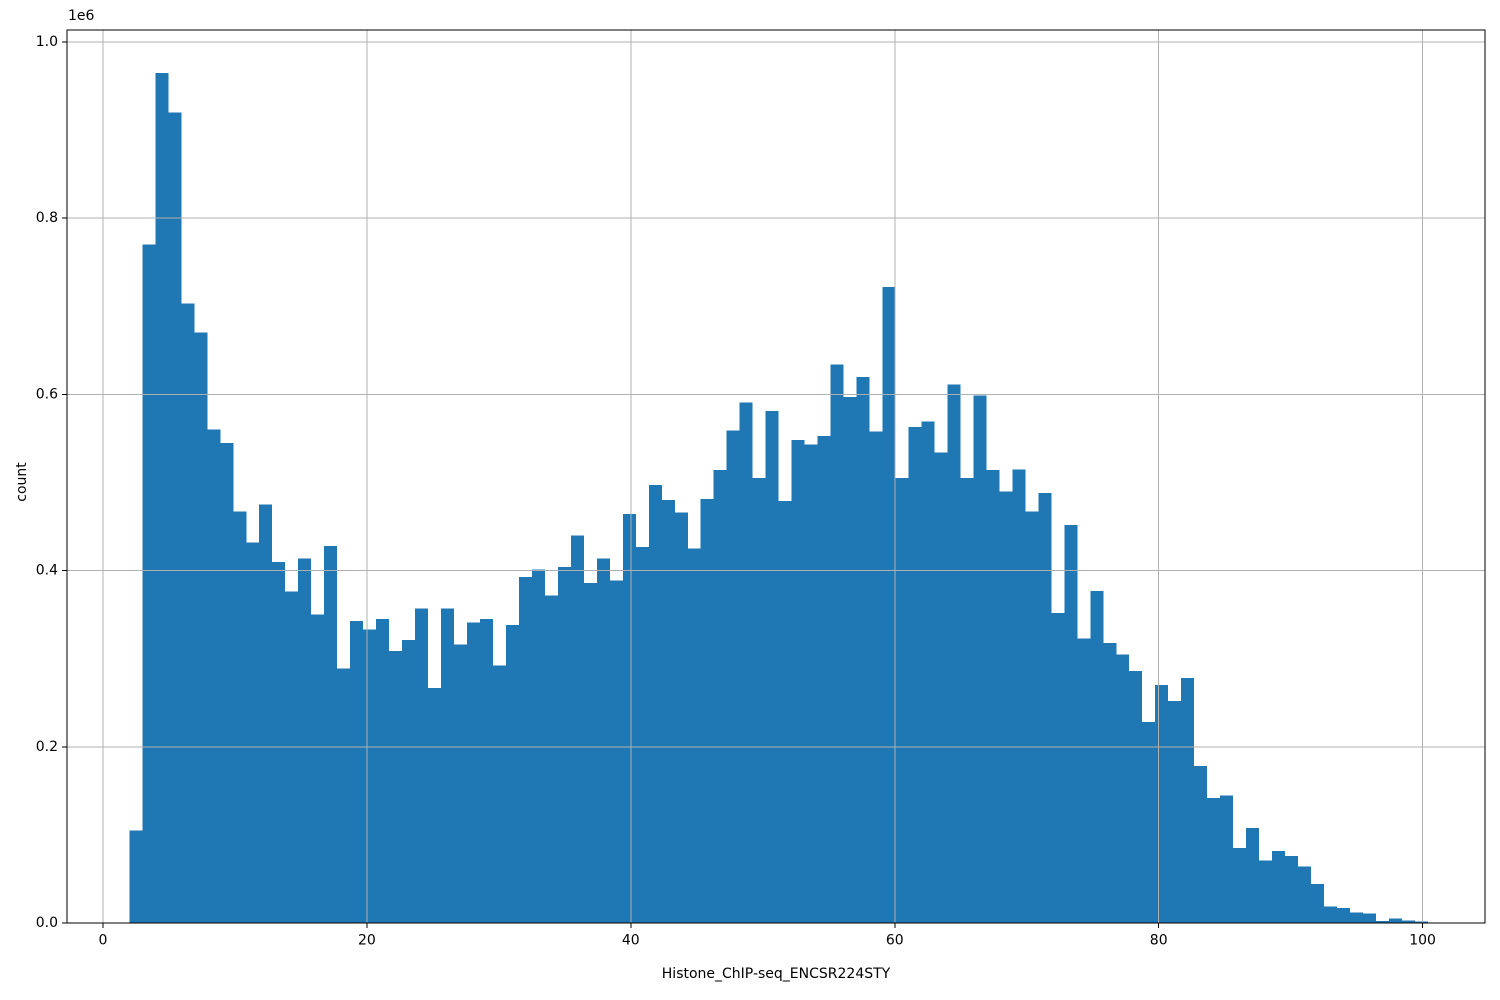 The width and height of the screenshot is (1500, 1000). I want to click on x-tick-label: 80, so click(1159, 941).